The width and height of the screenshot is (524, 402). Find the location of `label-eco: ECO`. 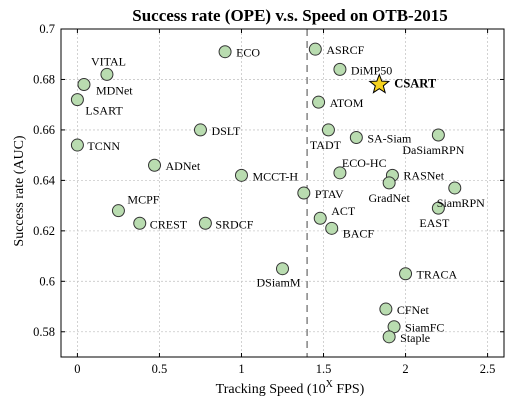

label-eco: ECO is located at coordinates (248, 53).